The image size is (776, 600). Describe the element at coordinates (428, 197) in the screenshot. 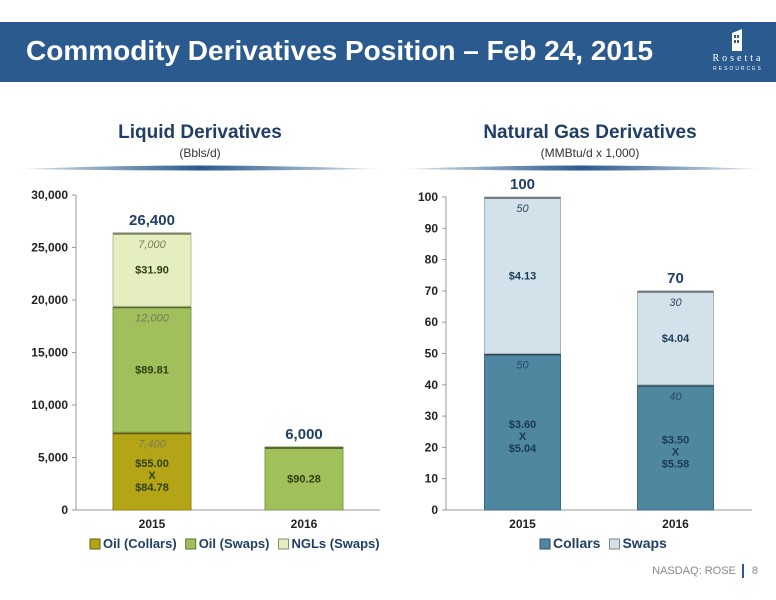

I see `gas-y-tick-label: 100` at that location.